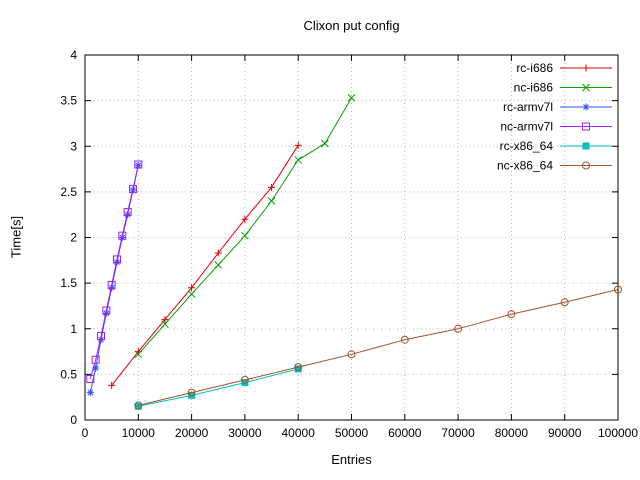 The height and width of the screenshot is (480, 640). I want to click on series-line-rc-i686, so click(205, 265).